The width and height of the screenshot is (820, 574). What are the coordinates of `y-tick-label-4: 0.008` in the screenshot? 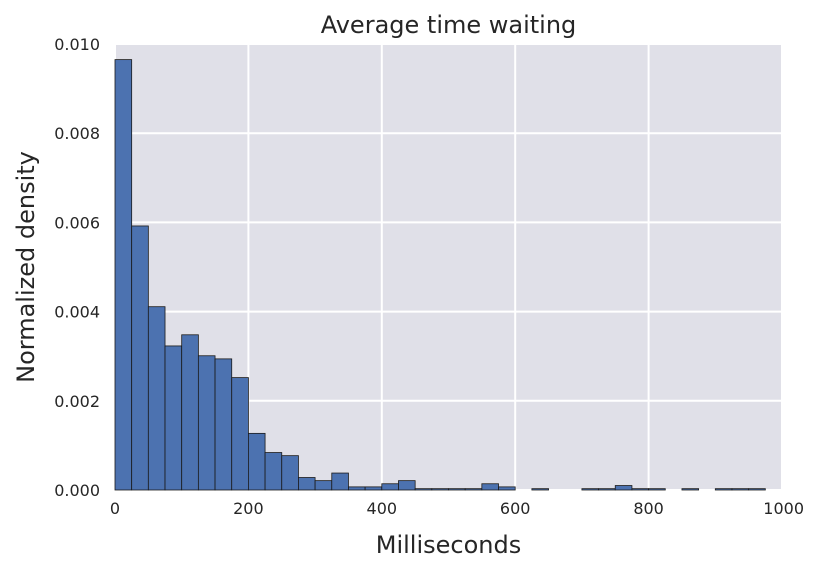 It's located at (77, 133).